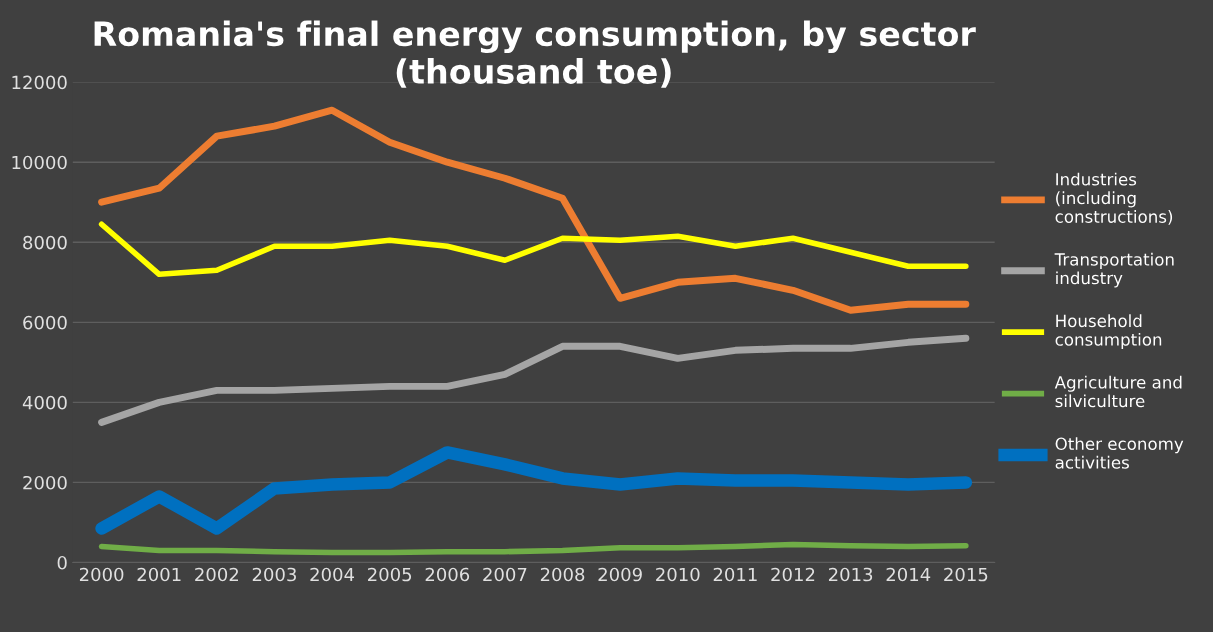 This screenshot has width=1213, height=632. What do you see at coordinates (62, 562) in the screenshot?
I see `y-tick-label: 0` at bounding box center [62, 562].